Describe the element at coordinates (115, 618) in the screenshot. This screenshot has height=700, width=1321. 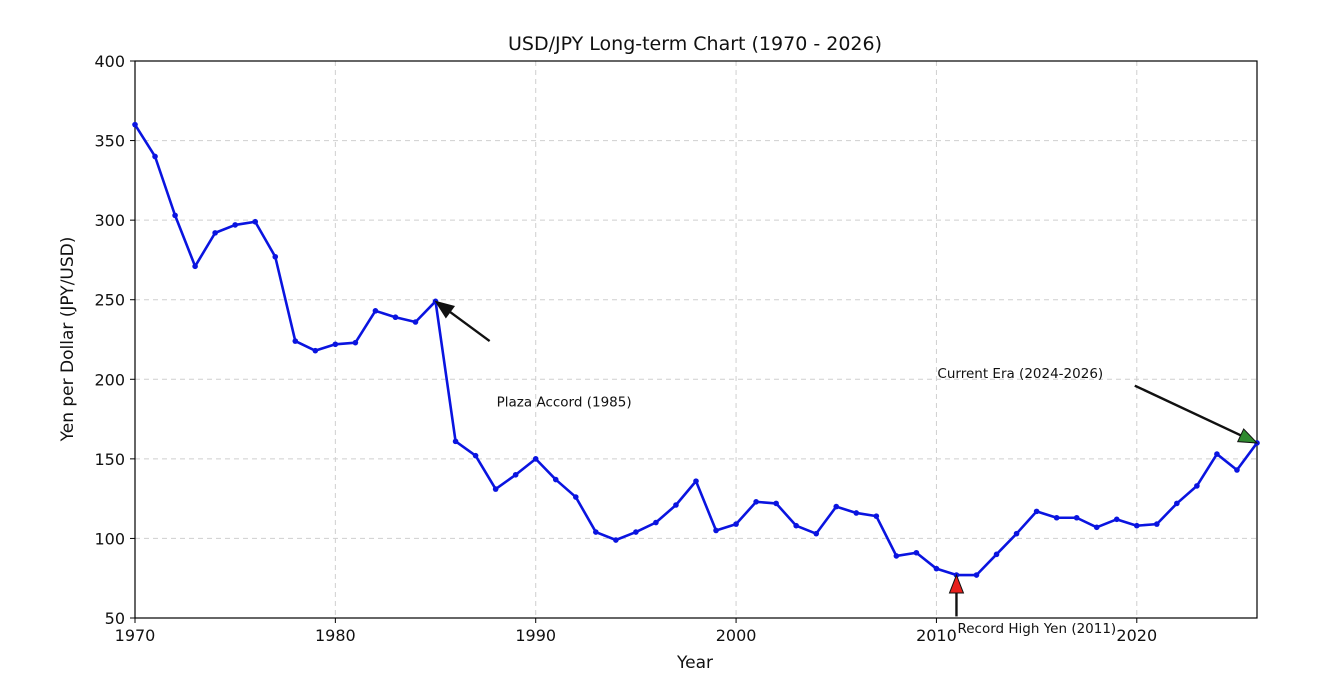
I see `y-tick-label: 50` at that location.